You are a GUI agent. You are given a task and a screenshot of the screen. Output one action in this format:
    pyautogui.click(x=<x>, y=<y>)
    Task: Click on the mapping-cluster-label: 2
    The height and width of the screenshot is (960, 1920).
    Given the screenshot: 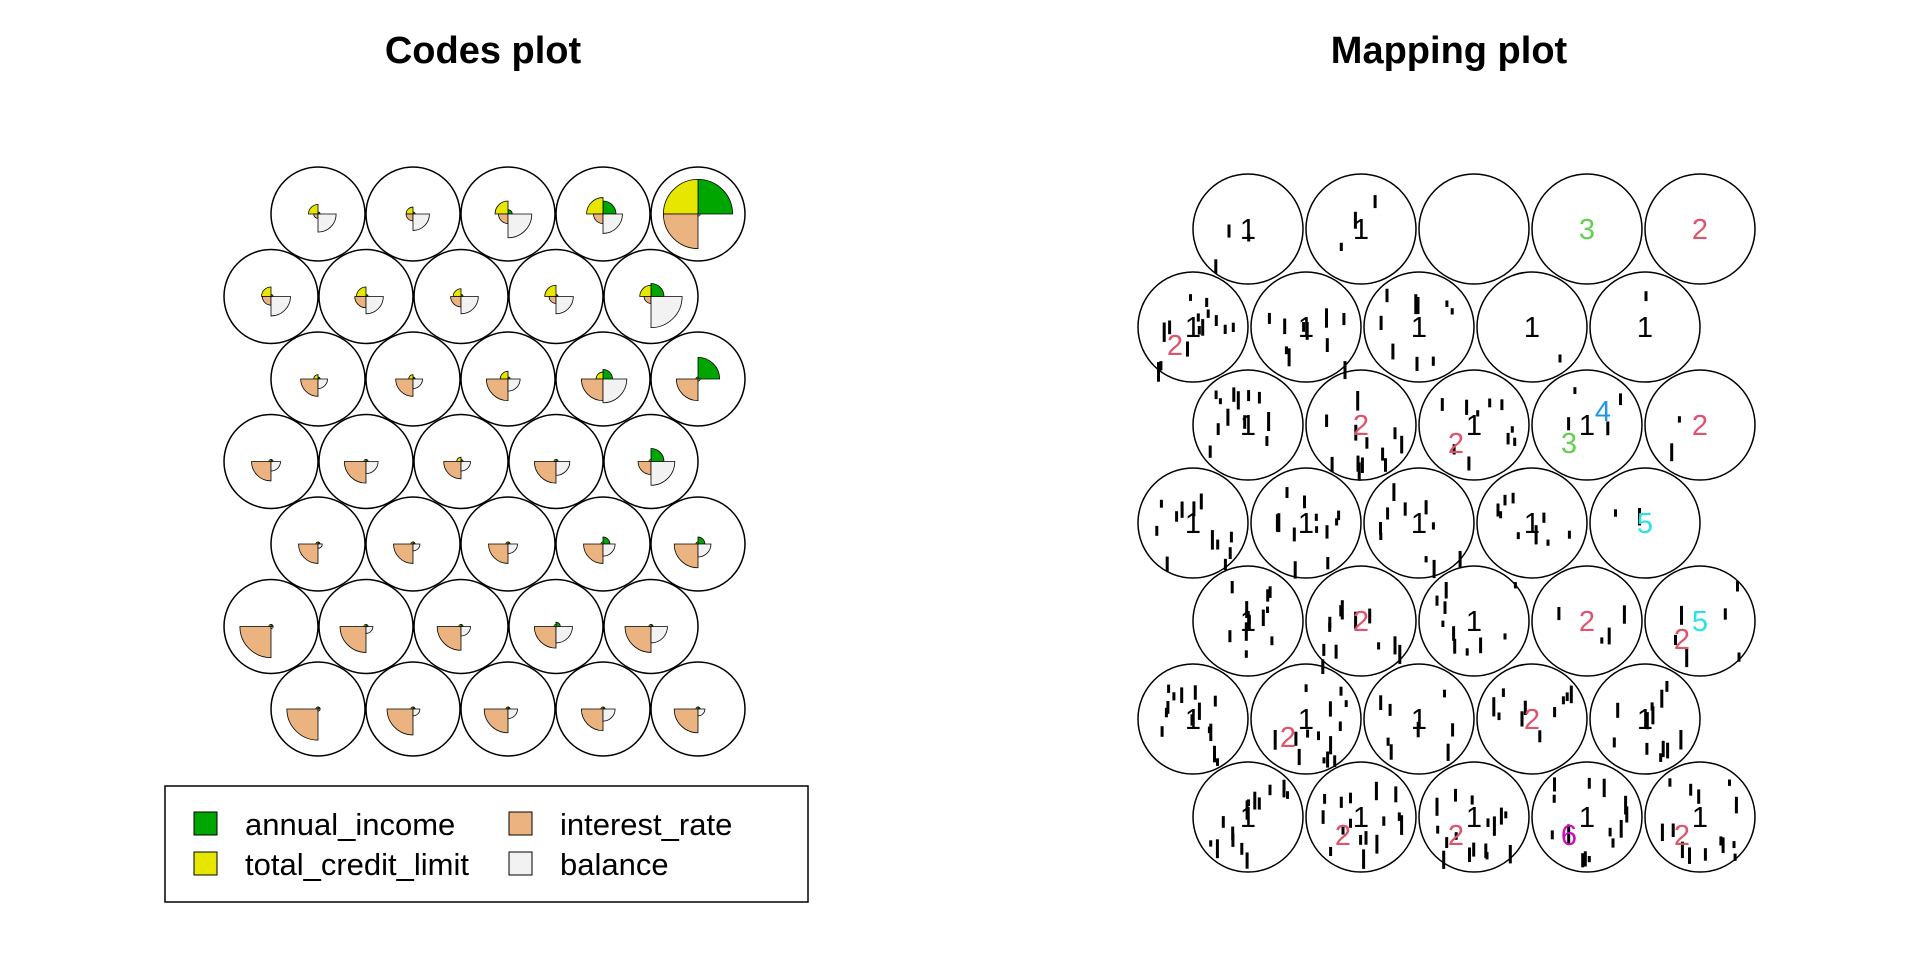 What is the action you would take?
    pyautogui.click(x=1456, y=444)
    